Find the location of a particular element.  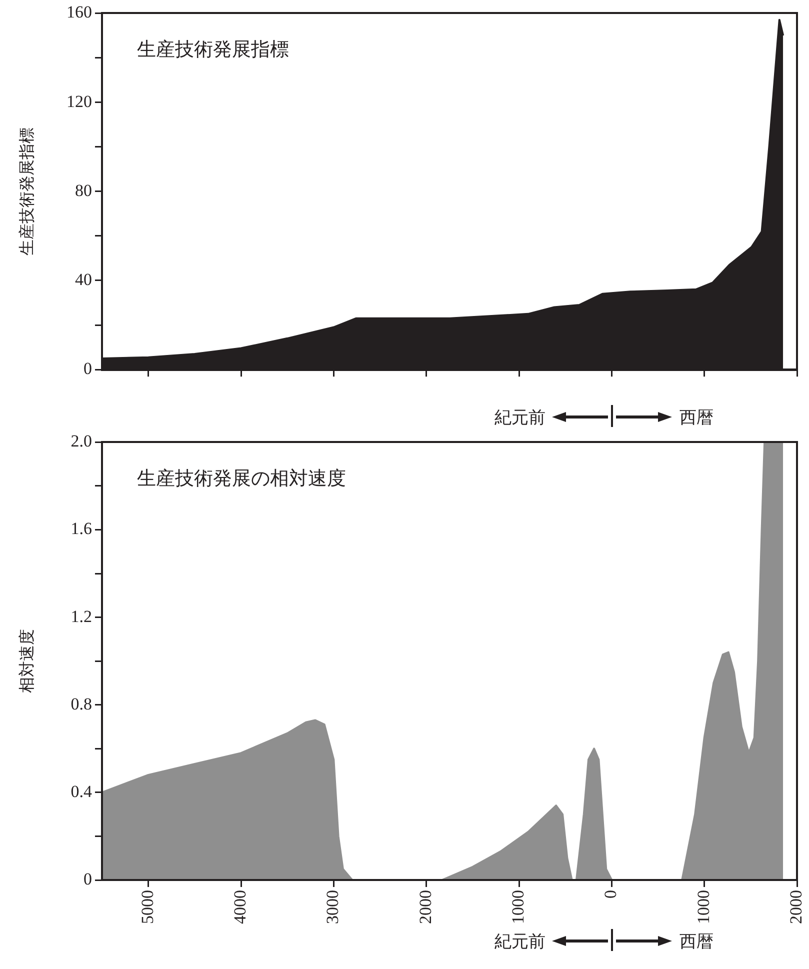

x-tick-label: 3000 is located at coordinates (332, 907).